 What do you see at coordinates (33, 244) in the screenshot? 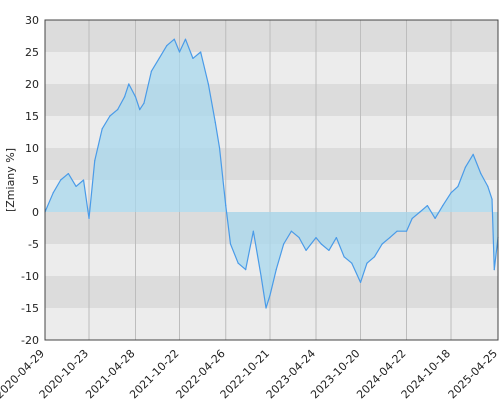
I see `y-tick-label: -5` at bounding box center [33, 244].